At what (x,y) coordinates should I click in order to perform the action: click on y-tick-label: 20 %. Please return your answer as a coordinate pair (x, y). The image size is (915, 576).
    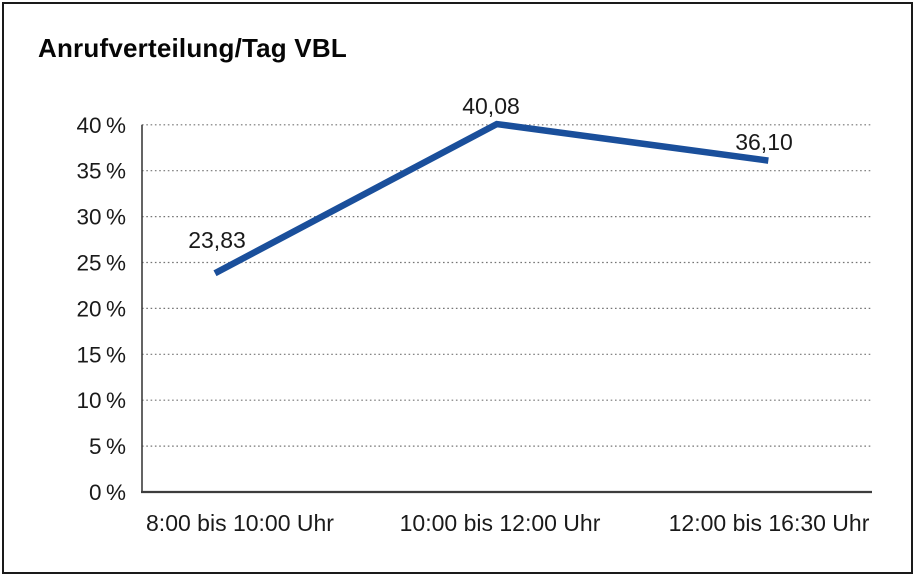
    Looking at the image, I should click on (101, 308).